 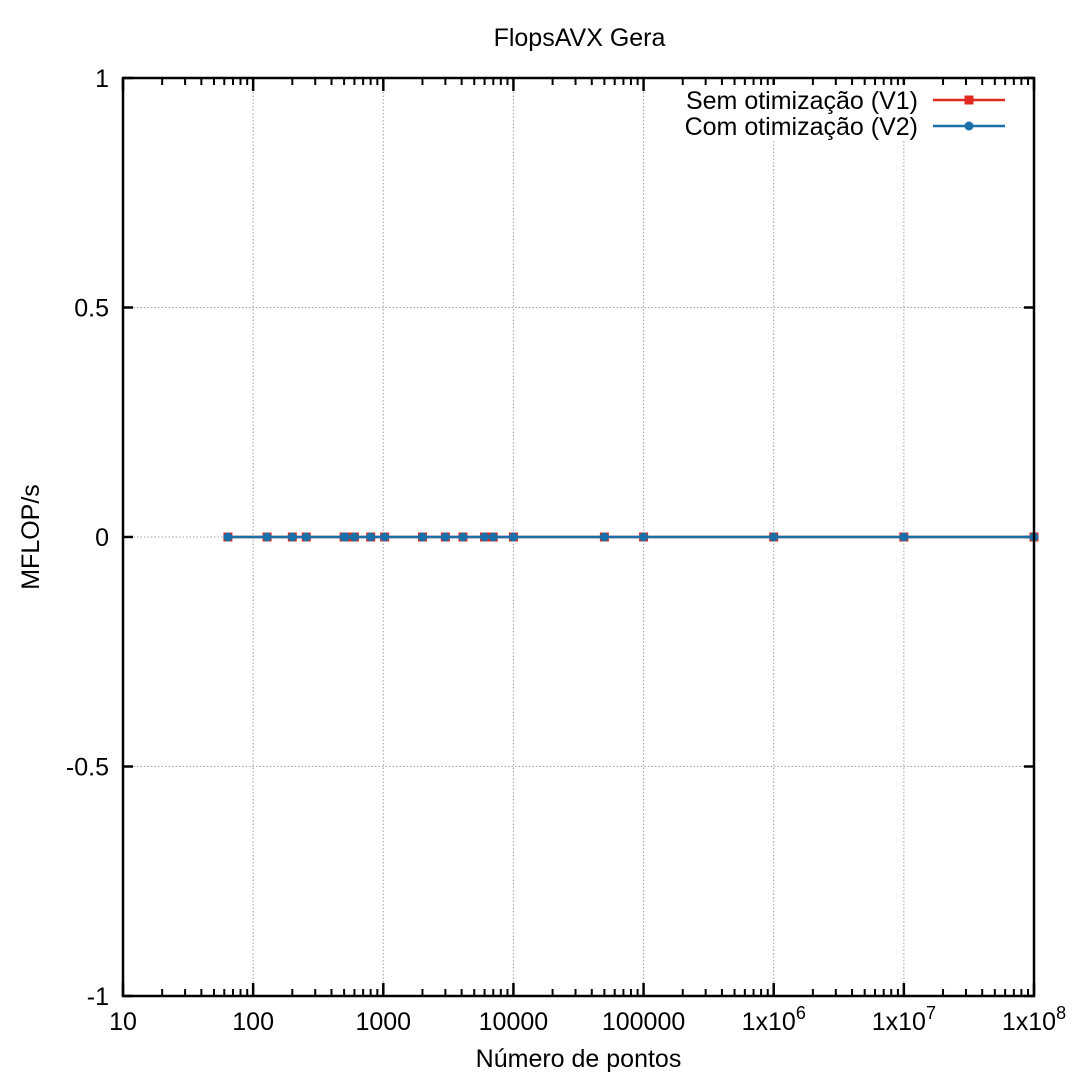 I want to click on legend-item-2: Com otimização (V2), so click(x=845, y=127).